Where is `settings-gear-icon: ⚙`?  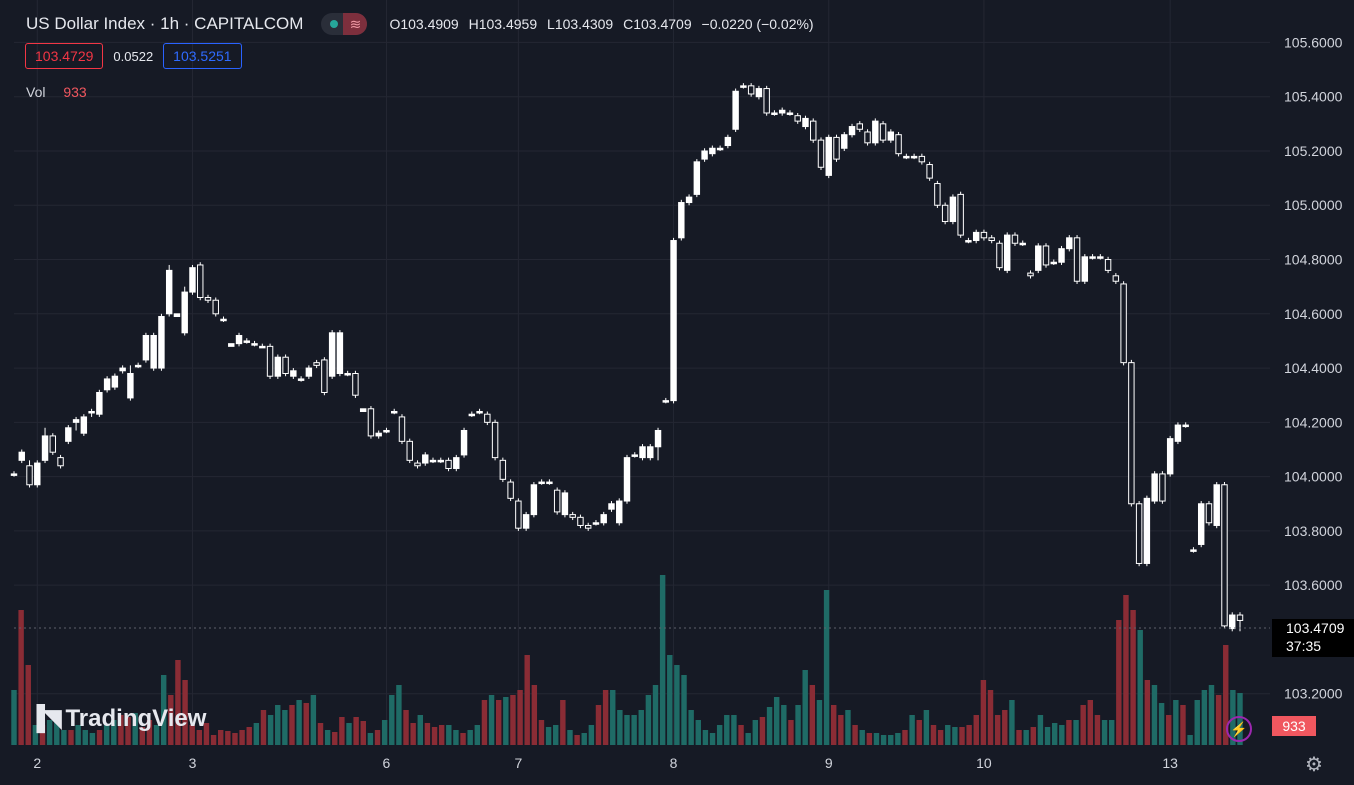 settings-gear-icon: ⚙ is located at coordinates (1314, 765).